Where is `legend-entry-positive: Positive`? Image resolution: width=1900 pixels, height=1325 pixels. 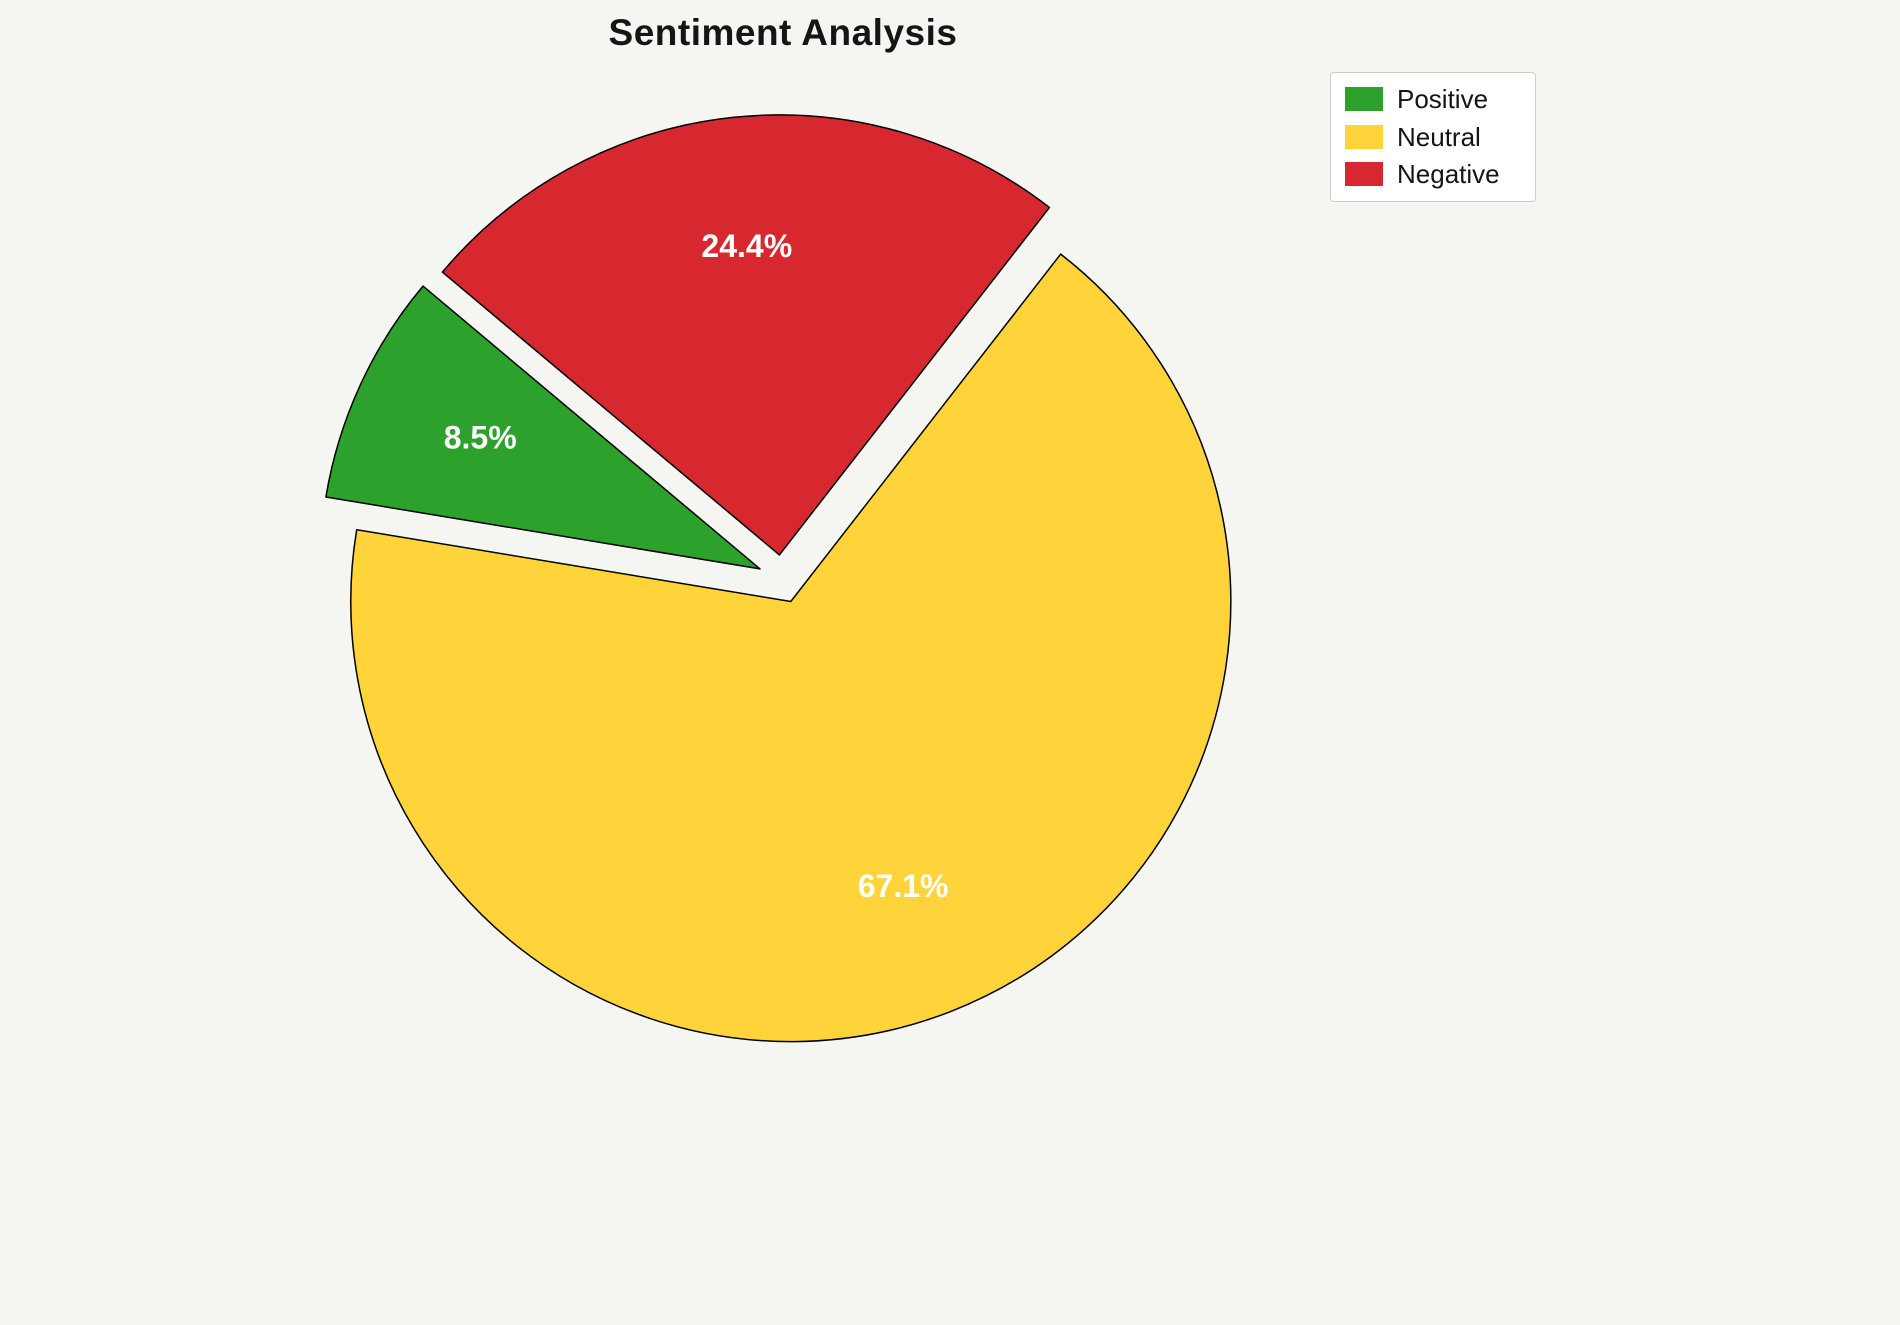 legend-entry-positive: Positive is located at coordinates (1433, 99).